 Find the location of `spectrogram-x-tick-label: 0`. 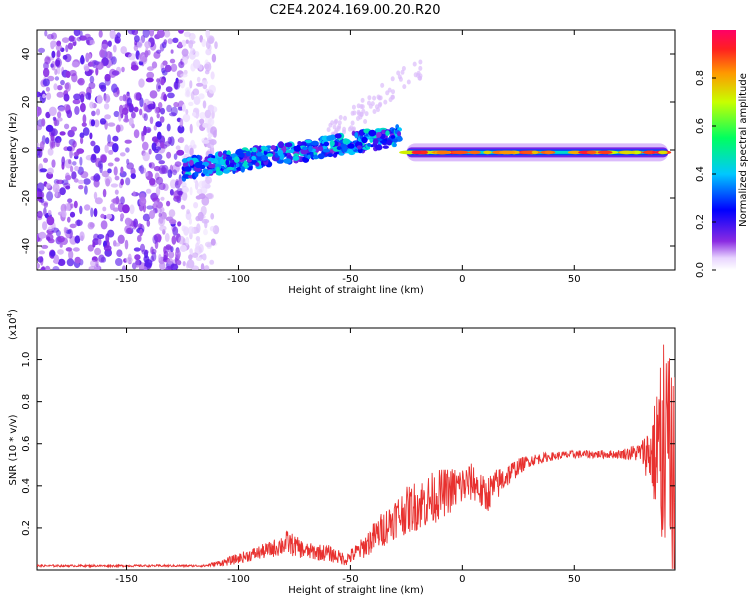

spectrogram-x-tick-label: 0 is located at coordinates (462, 279).